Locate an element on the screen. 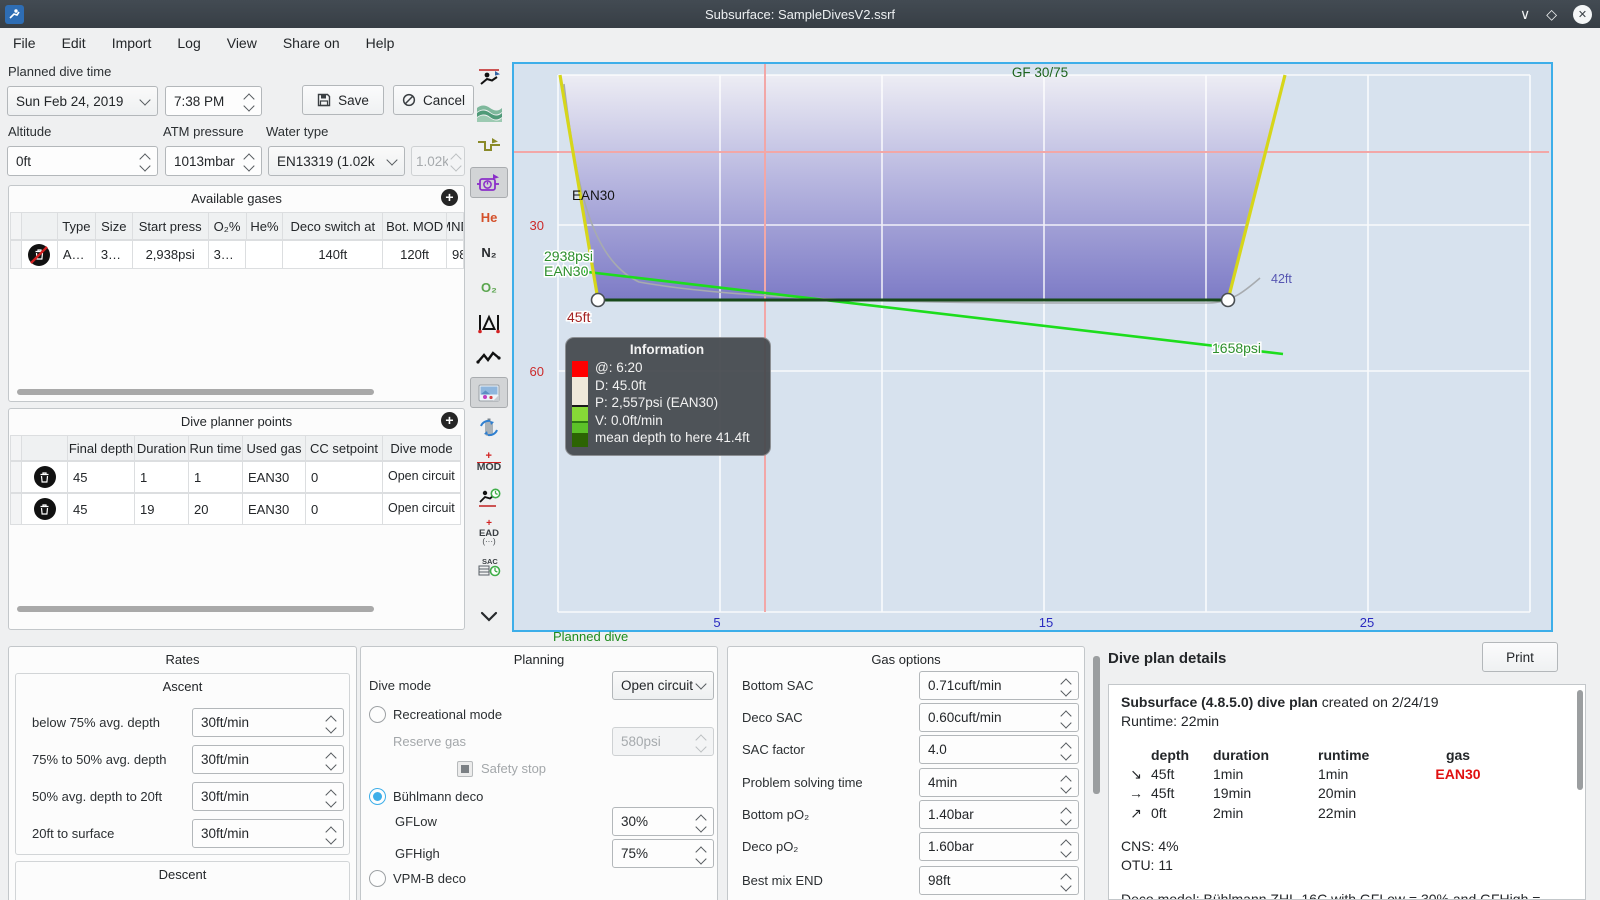 The height and width of the screenshot is (900, 1600). gfhigh-stepper: 75% is located at coordinates (663, 853).